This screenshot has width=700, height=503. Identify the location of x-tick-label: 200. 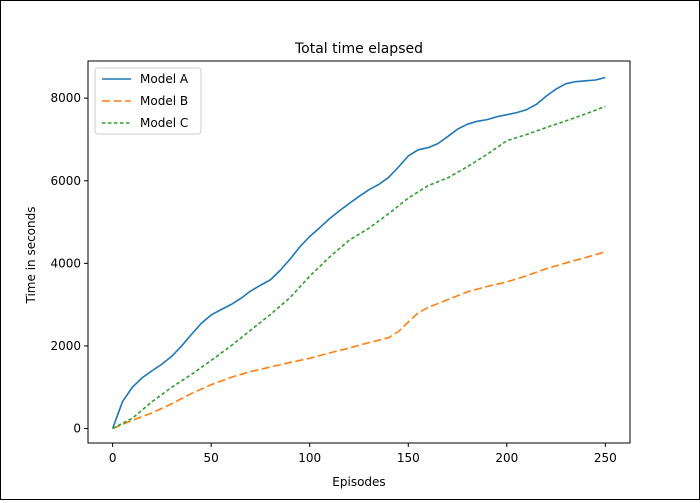
(506, 458).